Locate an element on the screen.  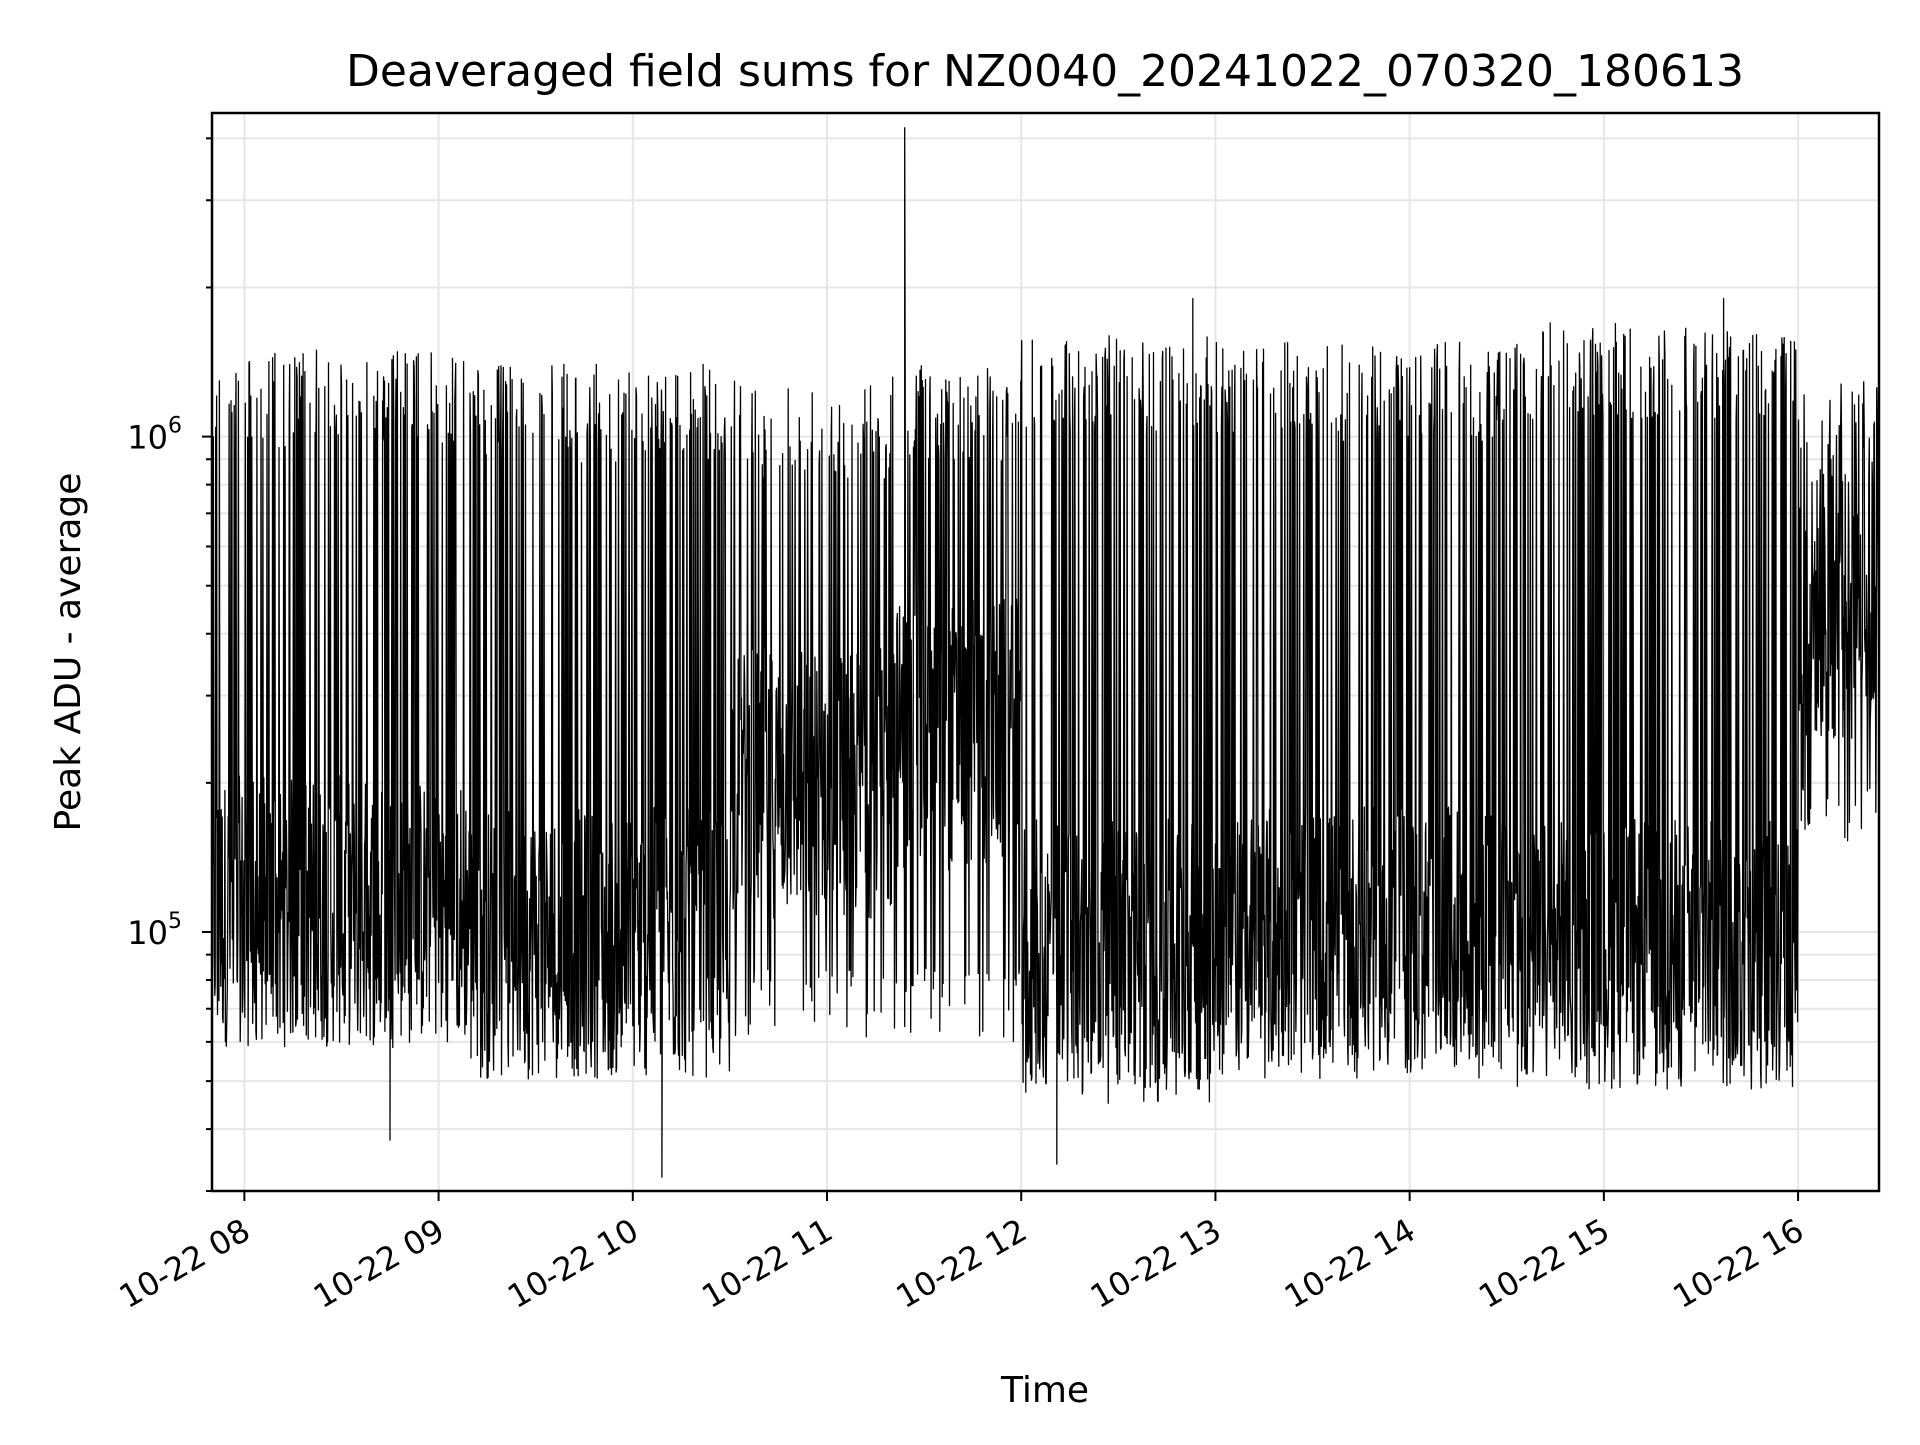
y-tick-label: 10⁶ is located at coordinates (154, 435).